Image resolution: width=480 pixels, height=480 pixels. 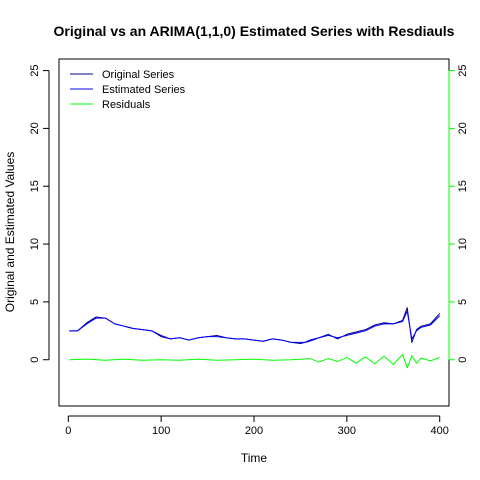 What do you see at coordinates (255, 326) in the screenshot?
I see `series-line-estimated-series` at bounding box center [255, 326].